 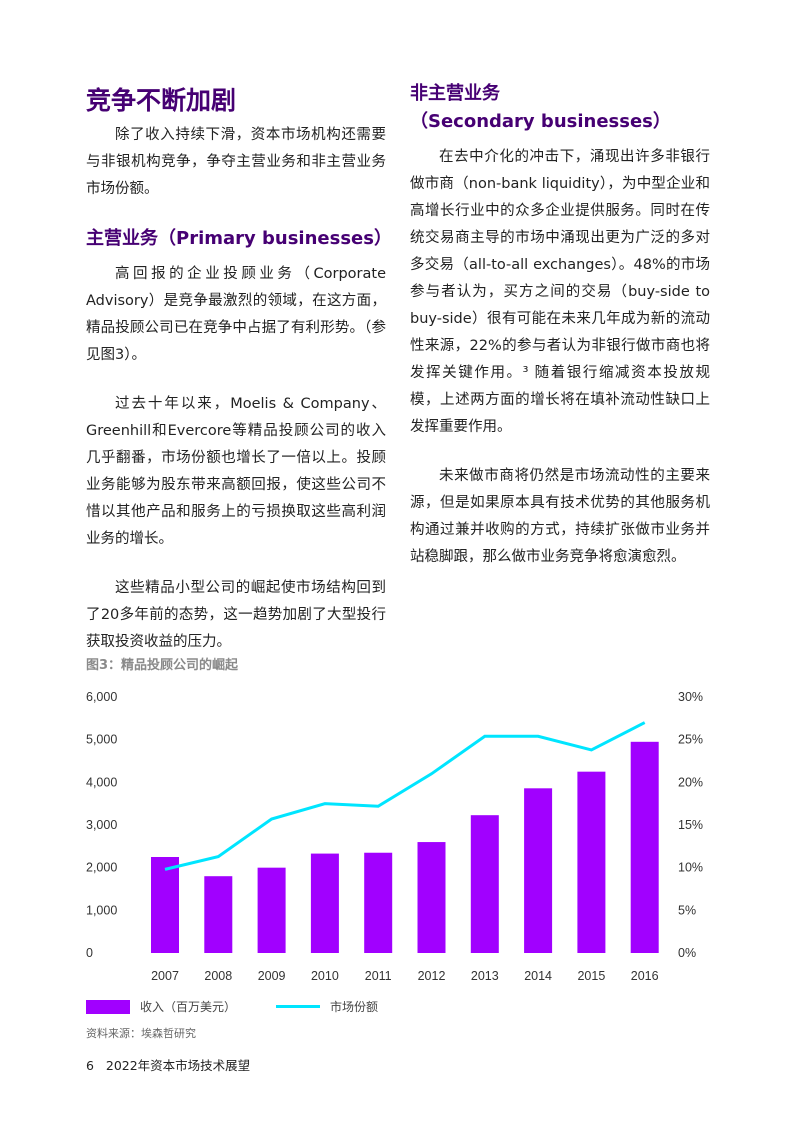 What do you see at coordinates (218, 976) in the screenshot?
I see `x-tick-label: 2008` at bounding box center [218, 976].